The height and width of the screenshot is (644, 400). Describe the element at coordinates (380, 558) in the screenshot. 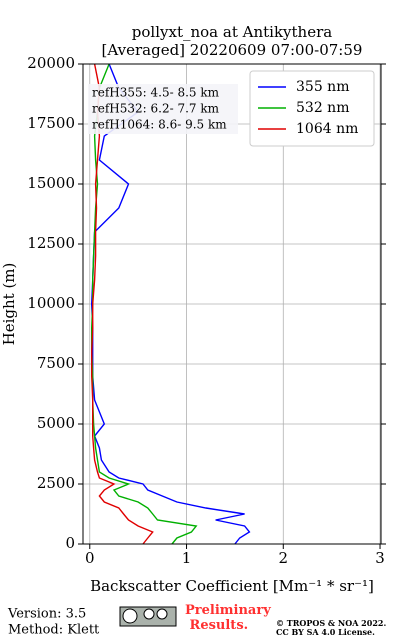

I see `x-tick-label: 3` at that location.